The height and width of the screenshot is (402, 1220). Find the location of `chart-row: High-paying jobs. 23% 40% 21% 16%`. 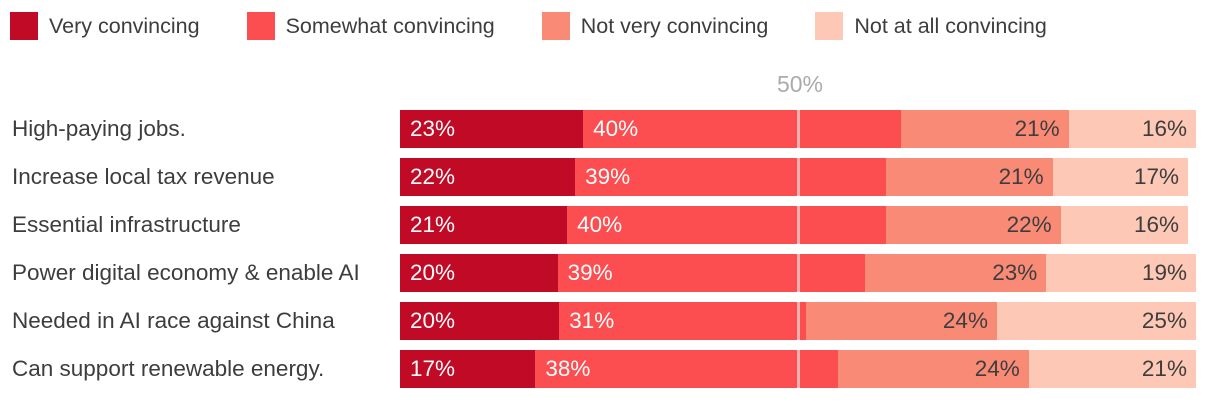

chart-row: High-paying jobs. 23% 40% 21% 16% is located at coordinates (610, 129).